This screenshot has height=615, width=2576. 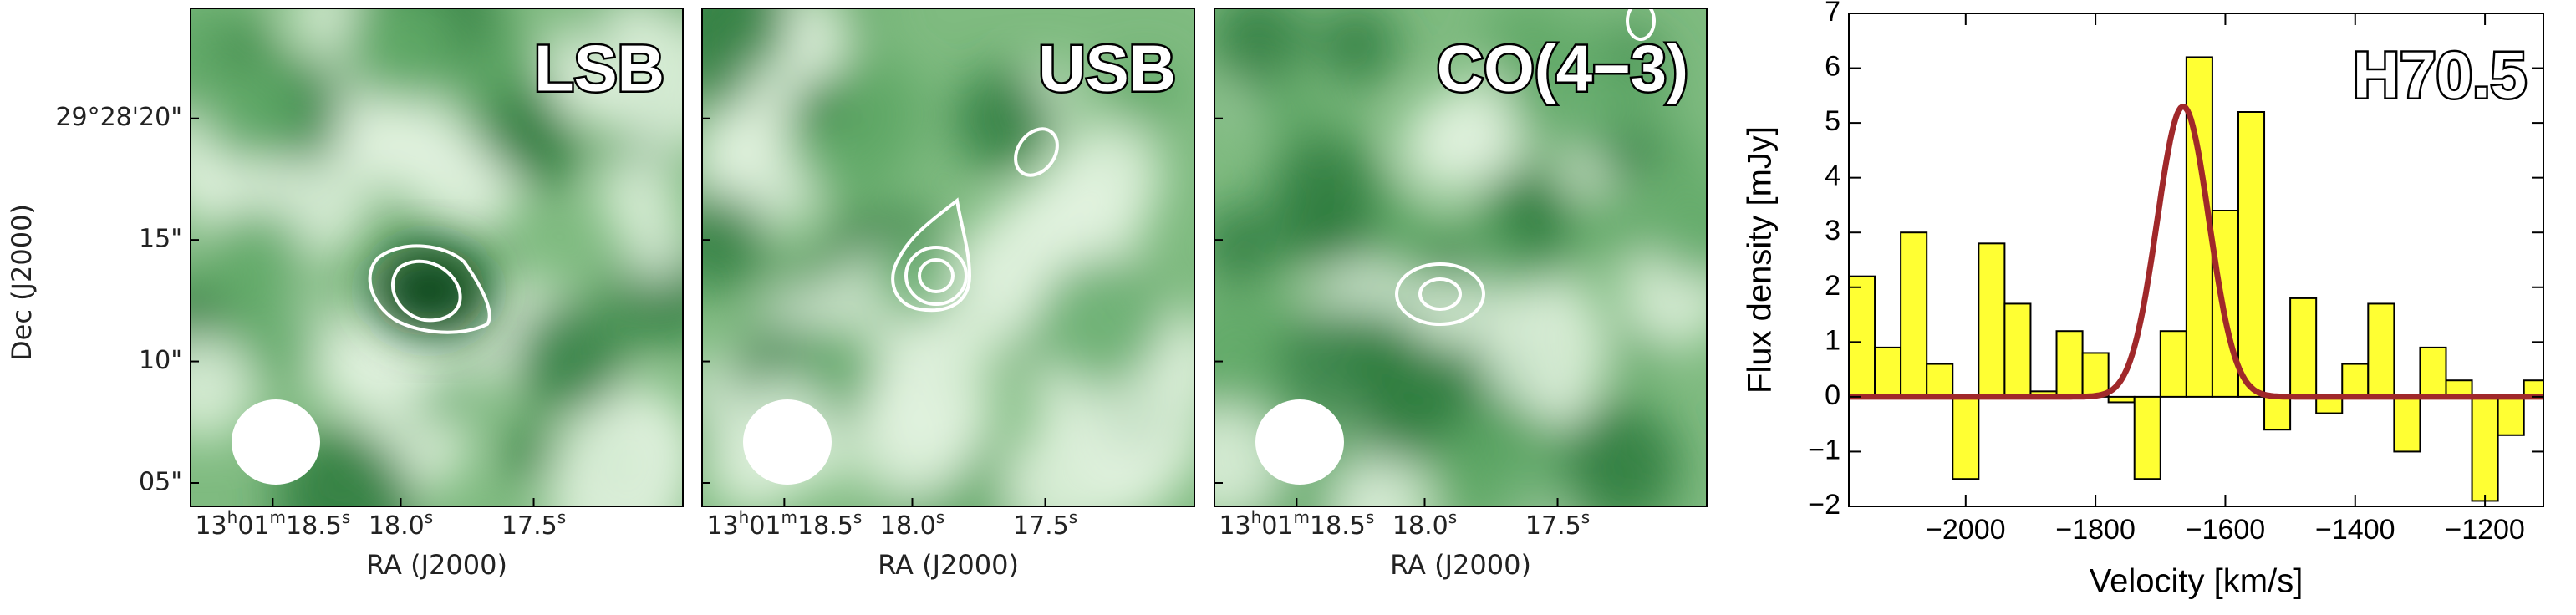 What do you see at coordinates (2440, 75) in the screenshot?
I see `chart-title: H70.5` at bounding box center [2440, 75].